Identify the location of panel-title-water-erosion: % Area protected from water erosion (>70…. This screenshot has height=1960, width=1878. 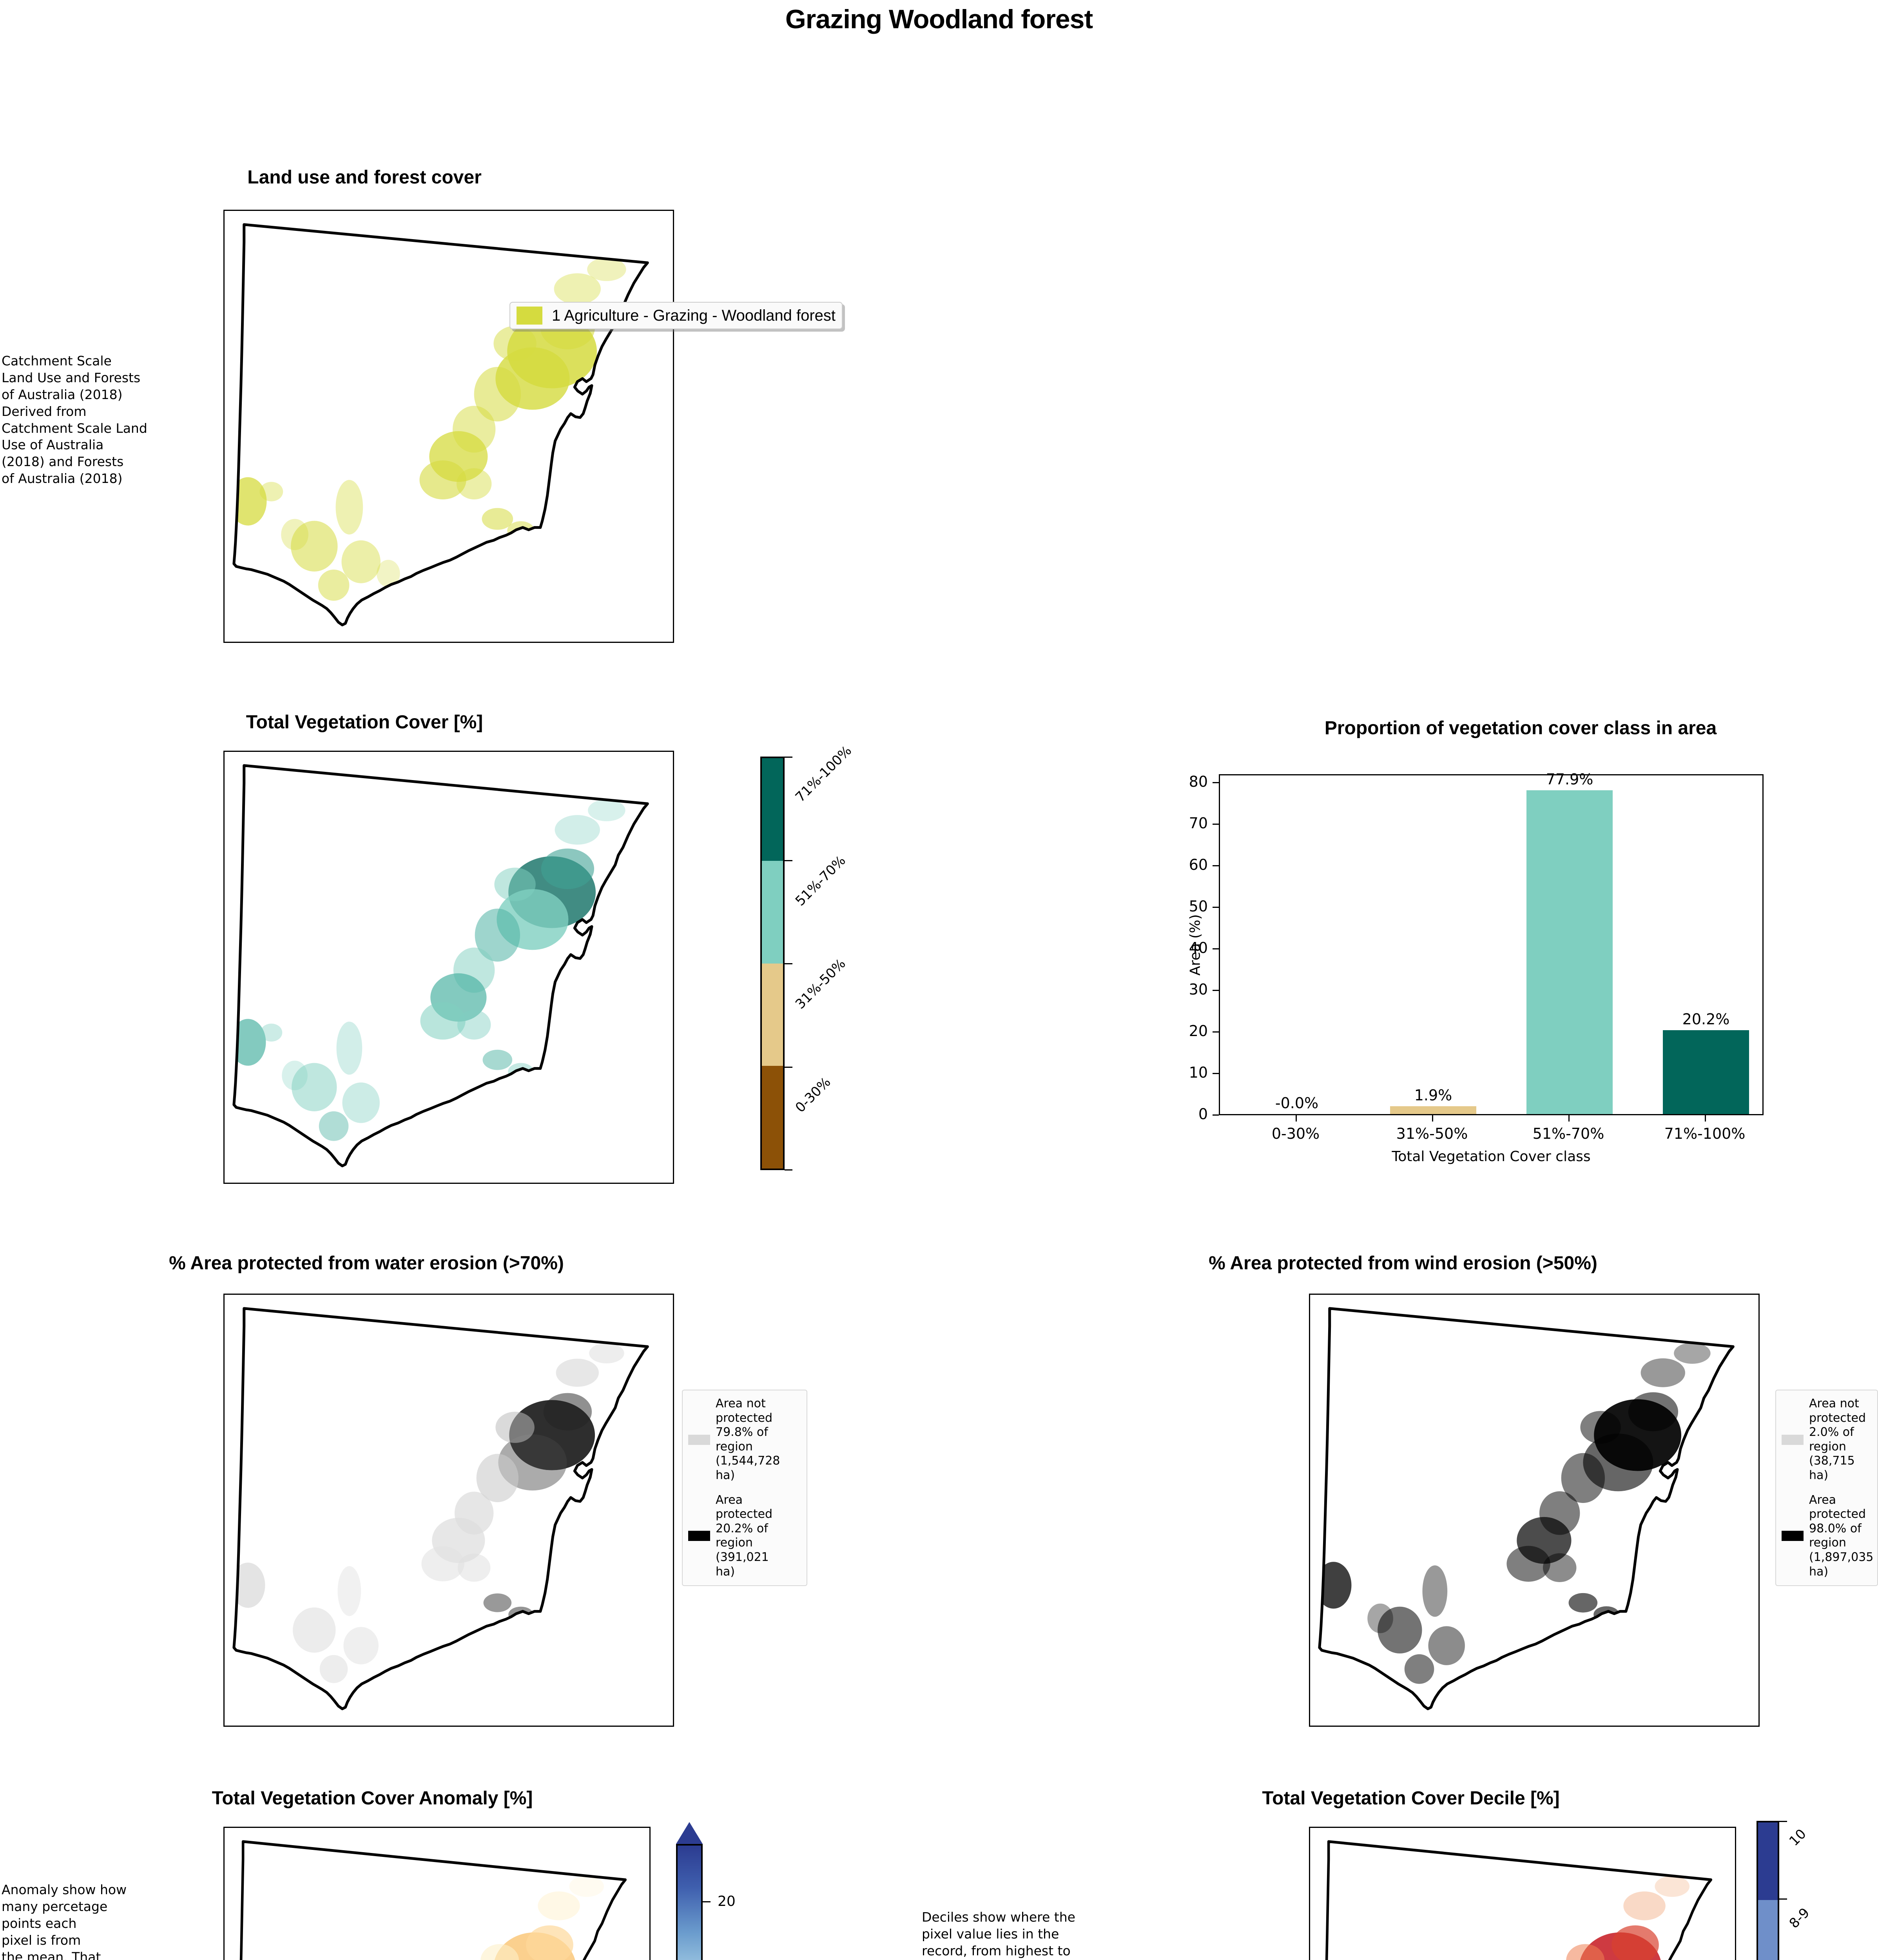
(366, 1263).